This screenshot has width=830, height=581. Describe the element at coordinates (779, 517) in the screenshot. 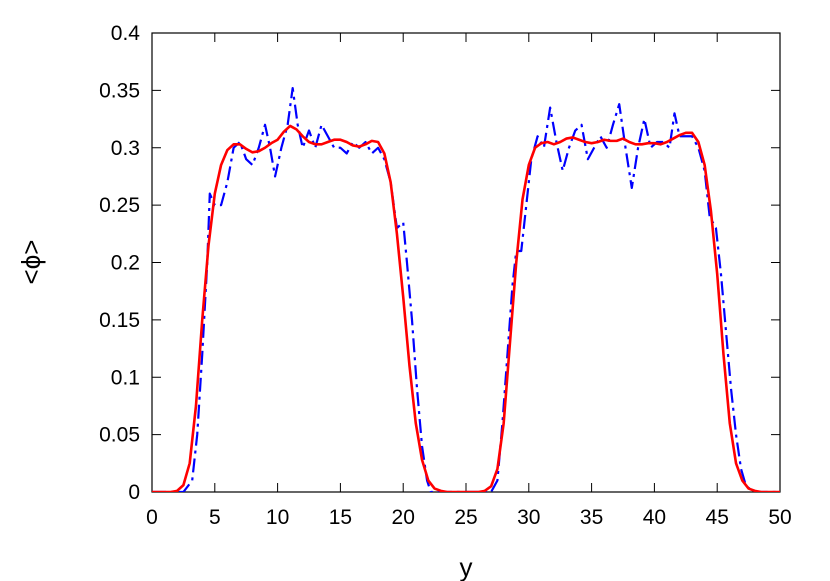

I see `x-tick-label: 50` at that location.